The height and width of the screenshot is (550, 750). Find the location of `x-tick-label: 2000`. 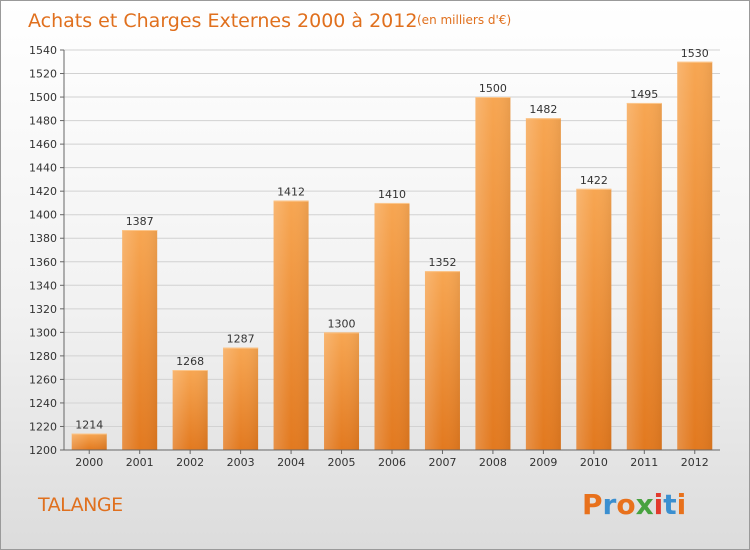

x-tick-label: 2000 is located at coordinates (89, 462).